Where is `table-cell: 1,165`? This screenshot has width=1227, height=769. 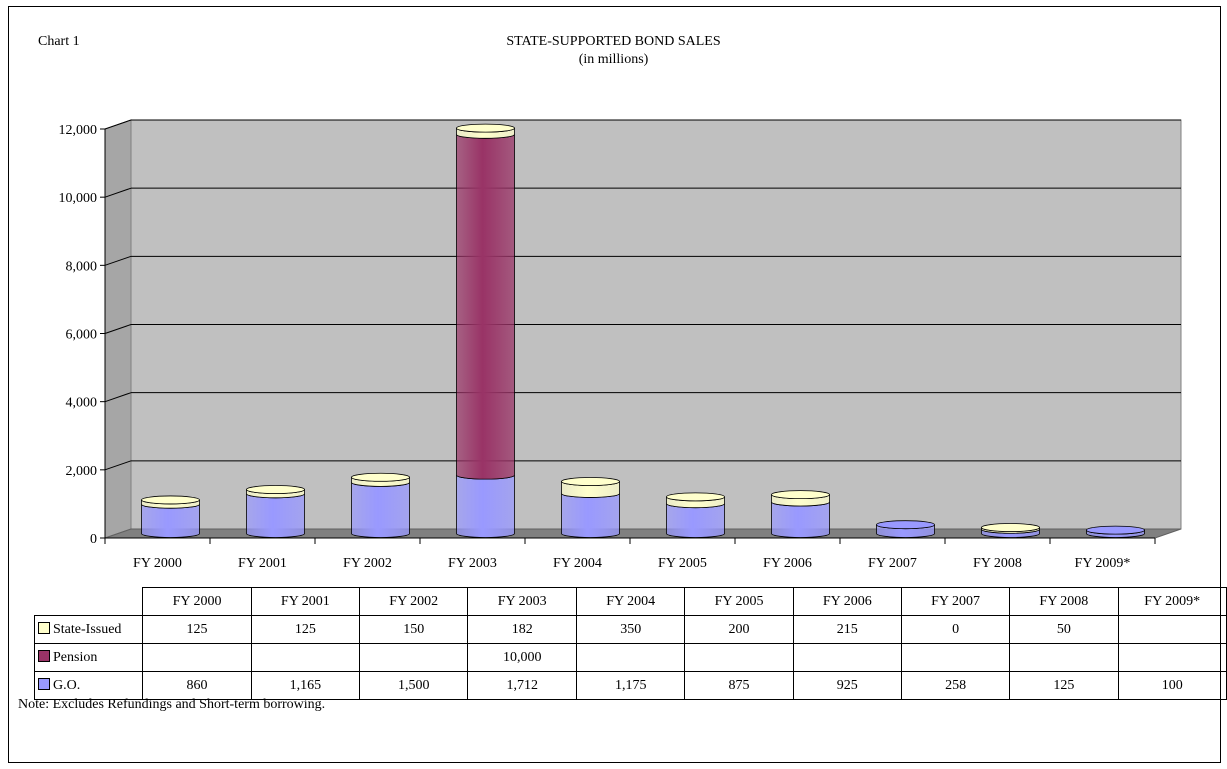
table-cell: 1,165 is located at coordinates (305, 685).